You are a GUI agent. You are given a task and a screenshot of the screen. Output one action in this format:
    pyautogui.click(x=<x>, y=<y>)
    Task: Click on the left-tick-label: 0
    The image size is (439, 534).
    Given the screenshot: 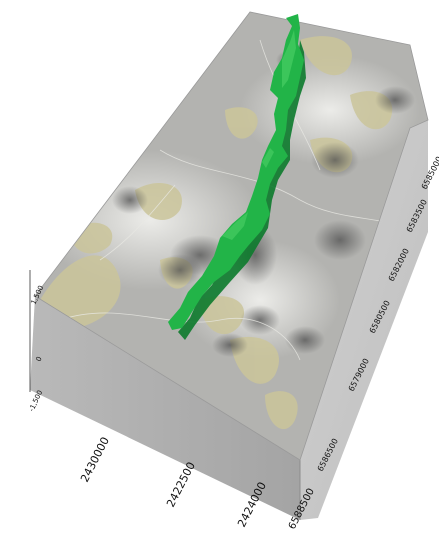 What is the action you would take?
    pyautogui.click(x=39, y=358)
    